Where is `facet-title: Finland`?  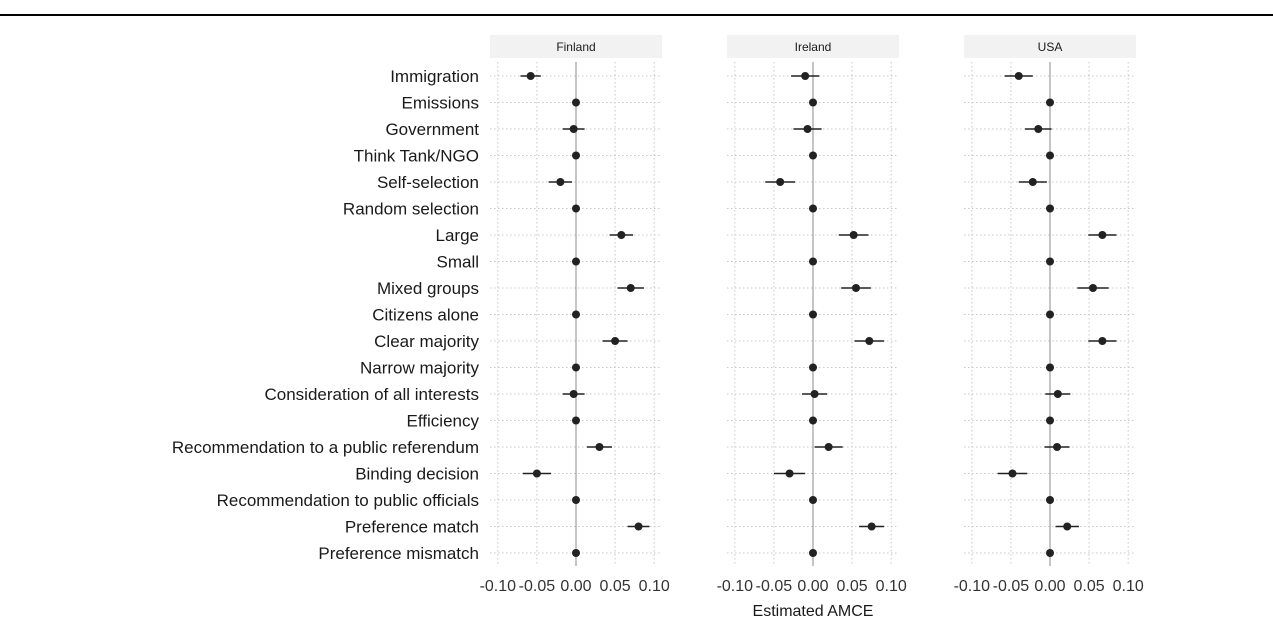 facet-title: Finland is located at coordinates (575, 47).